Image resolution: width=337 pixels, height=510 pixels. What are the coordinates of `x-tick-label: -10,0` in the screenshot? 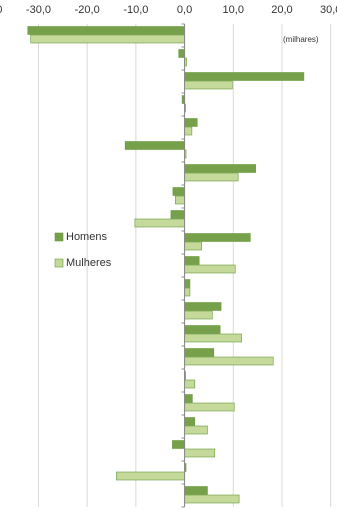 It's located at (135, 10).